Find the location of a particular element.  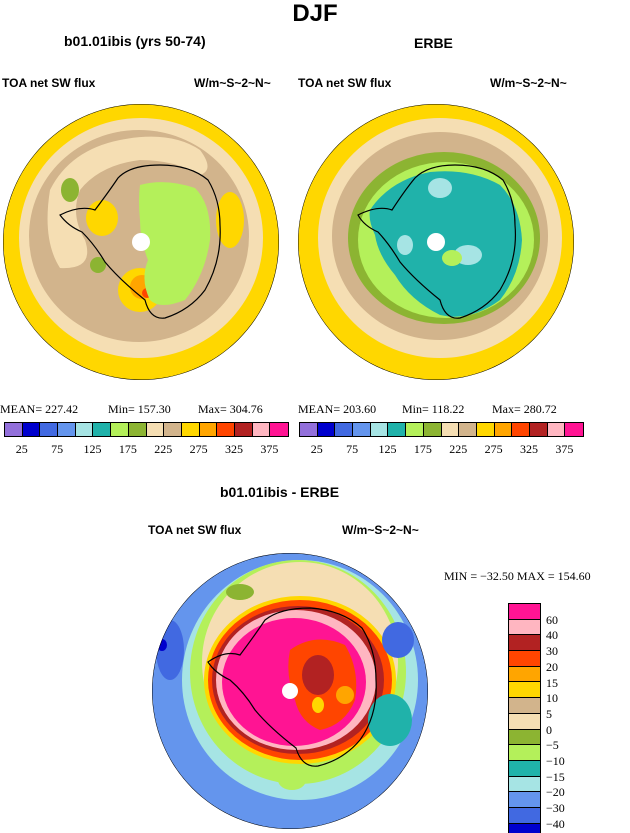

diff-coastline is located at coordinates (292, 687).